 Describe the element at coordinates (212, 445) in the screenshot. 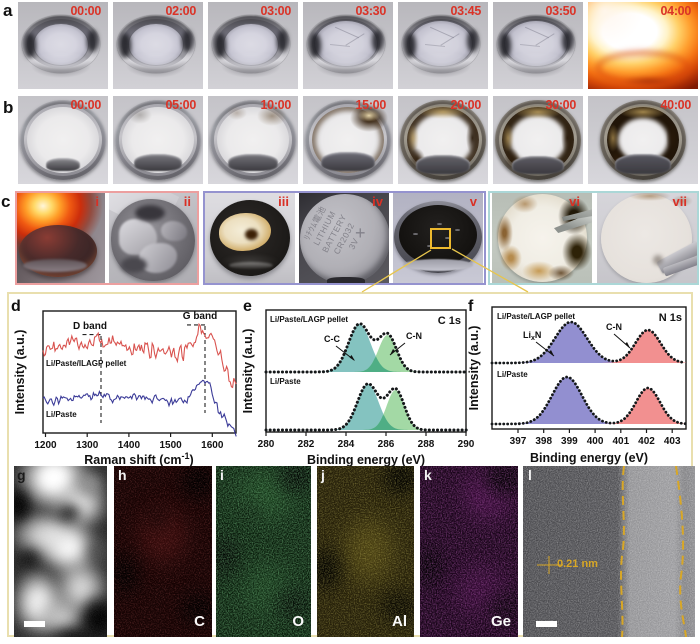

I see `svg-text: 1600` at that location.